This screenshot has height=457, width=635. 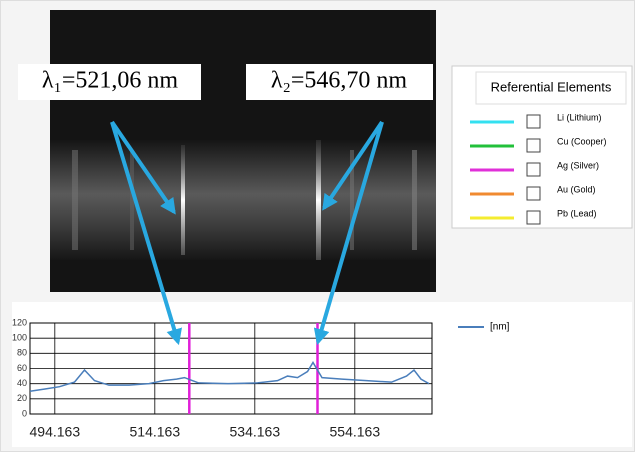 I want to click on x-tick-label: 554.163, so click(x=355, y=432).